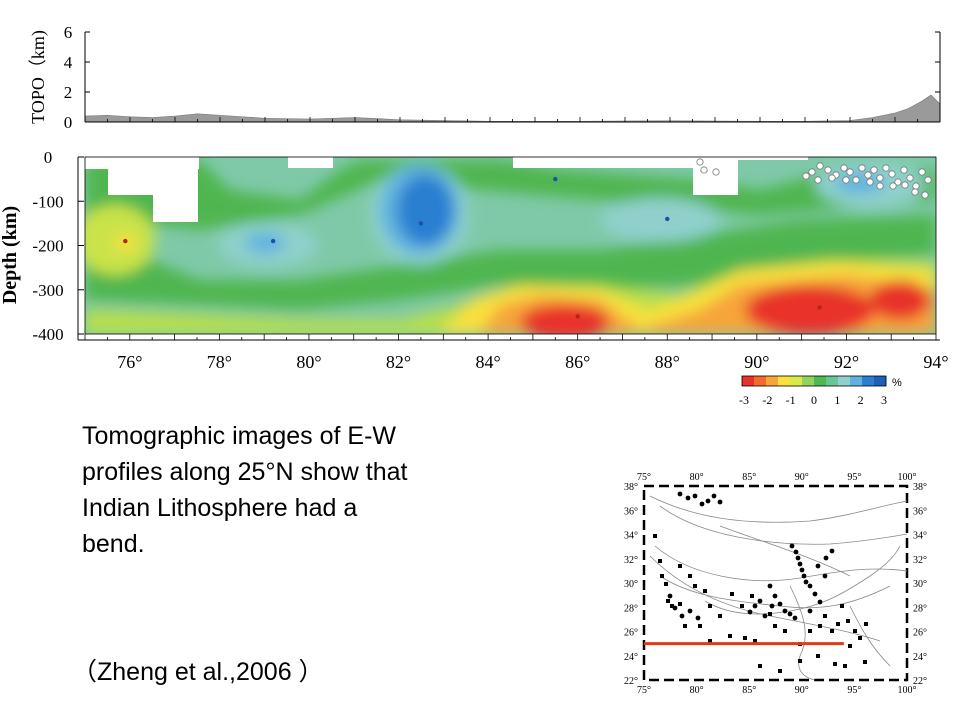 The image size is (960, 720). Describe the element at coordinates (308, 362) in the screenshot. I see `tomo-xtick-label: 80°` at that location.